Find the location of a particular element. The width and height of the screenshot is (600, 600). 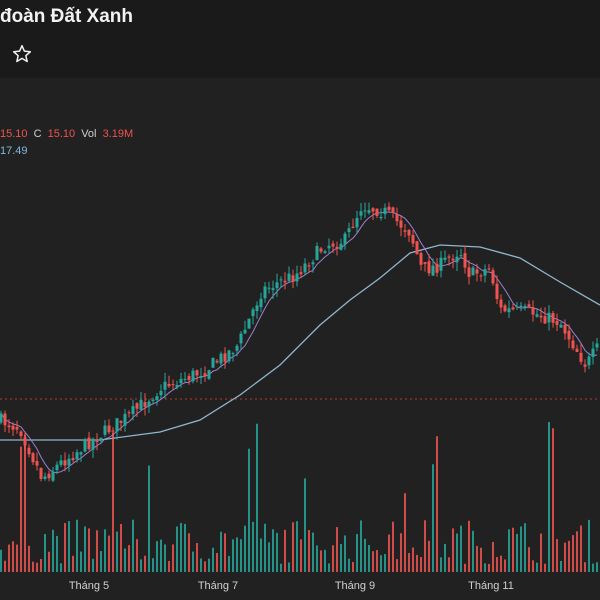

star-icon is located at coordinates (22, 54).